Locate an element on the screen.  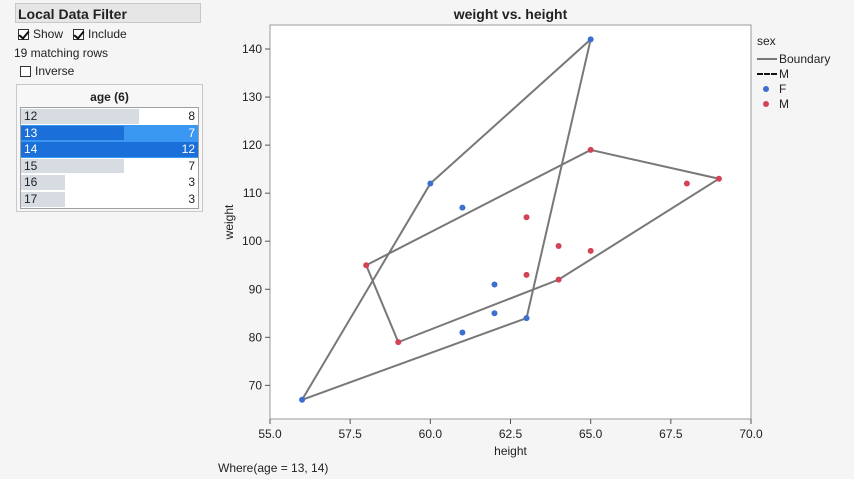
chart-title: weight vs. height is located at coordinates (510, 14).